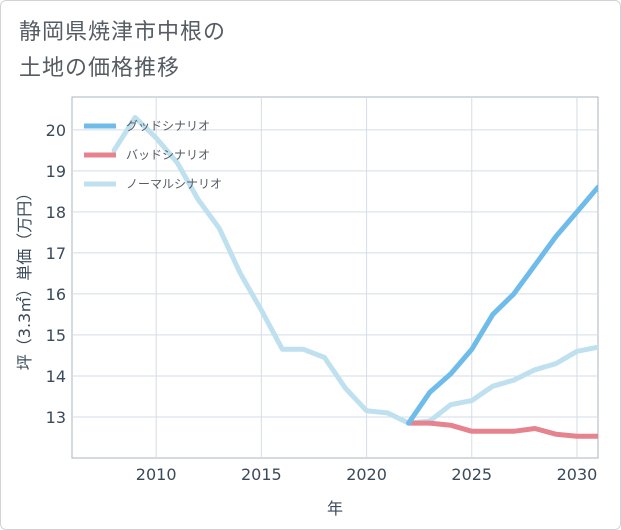  Describe the element at coordinates (56, 417) in the screenshot. I see `y-tick-label: 13` at that location.